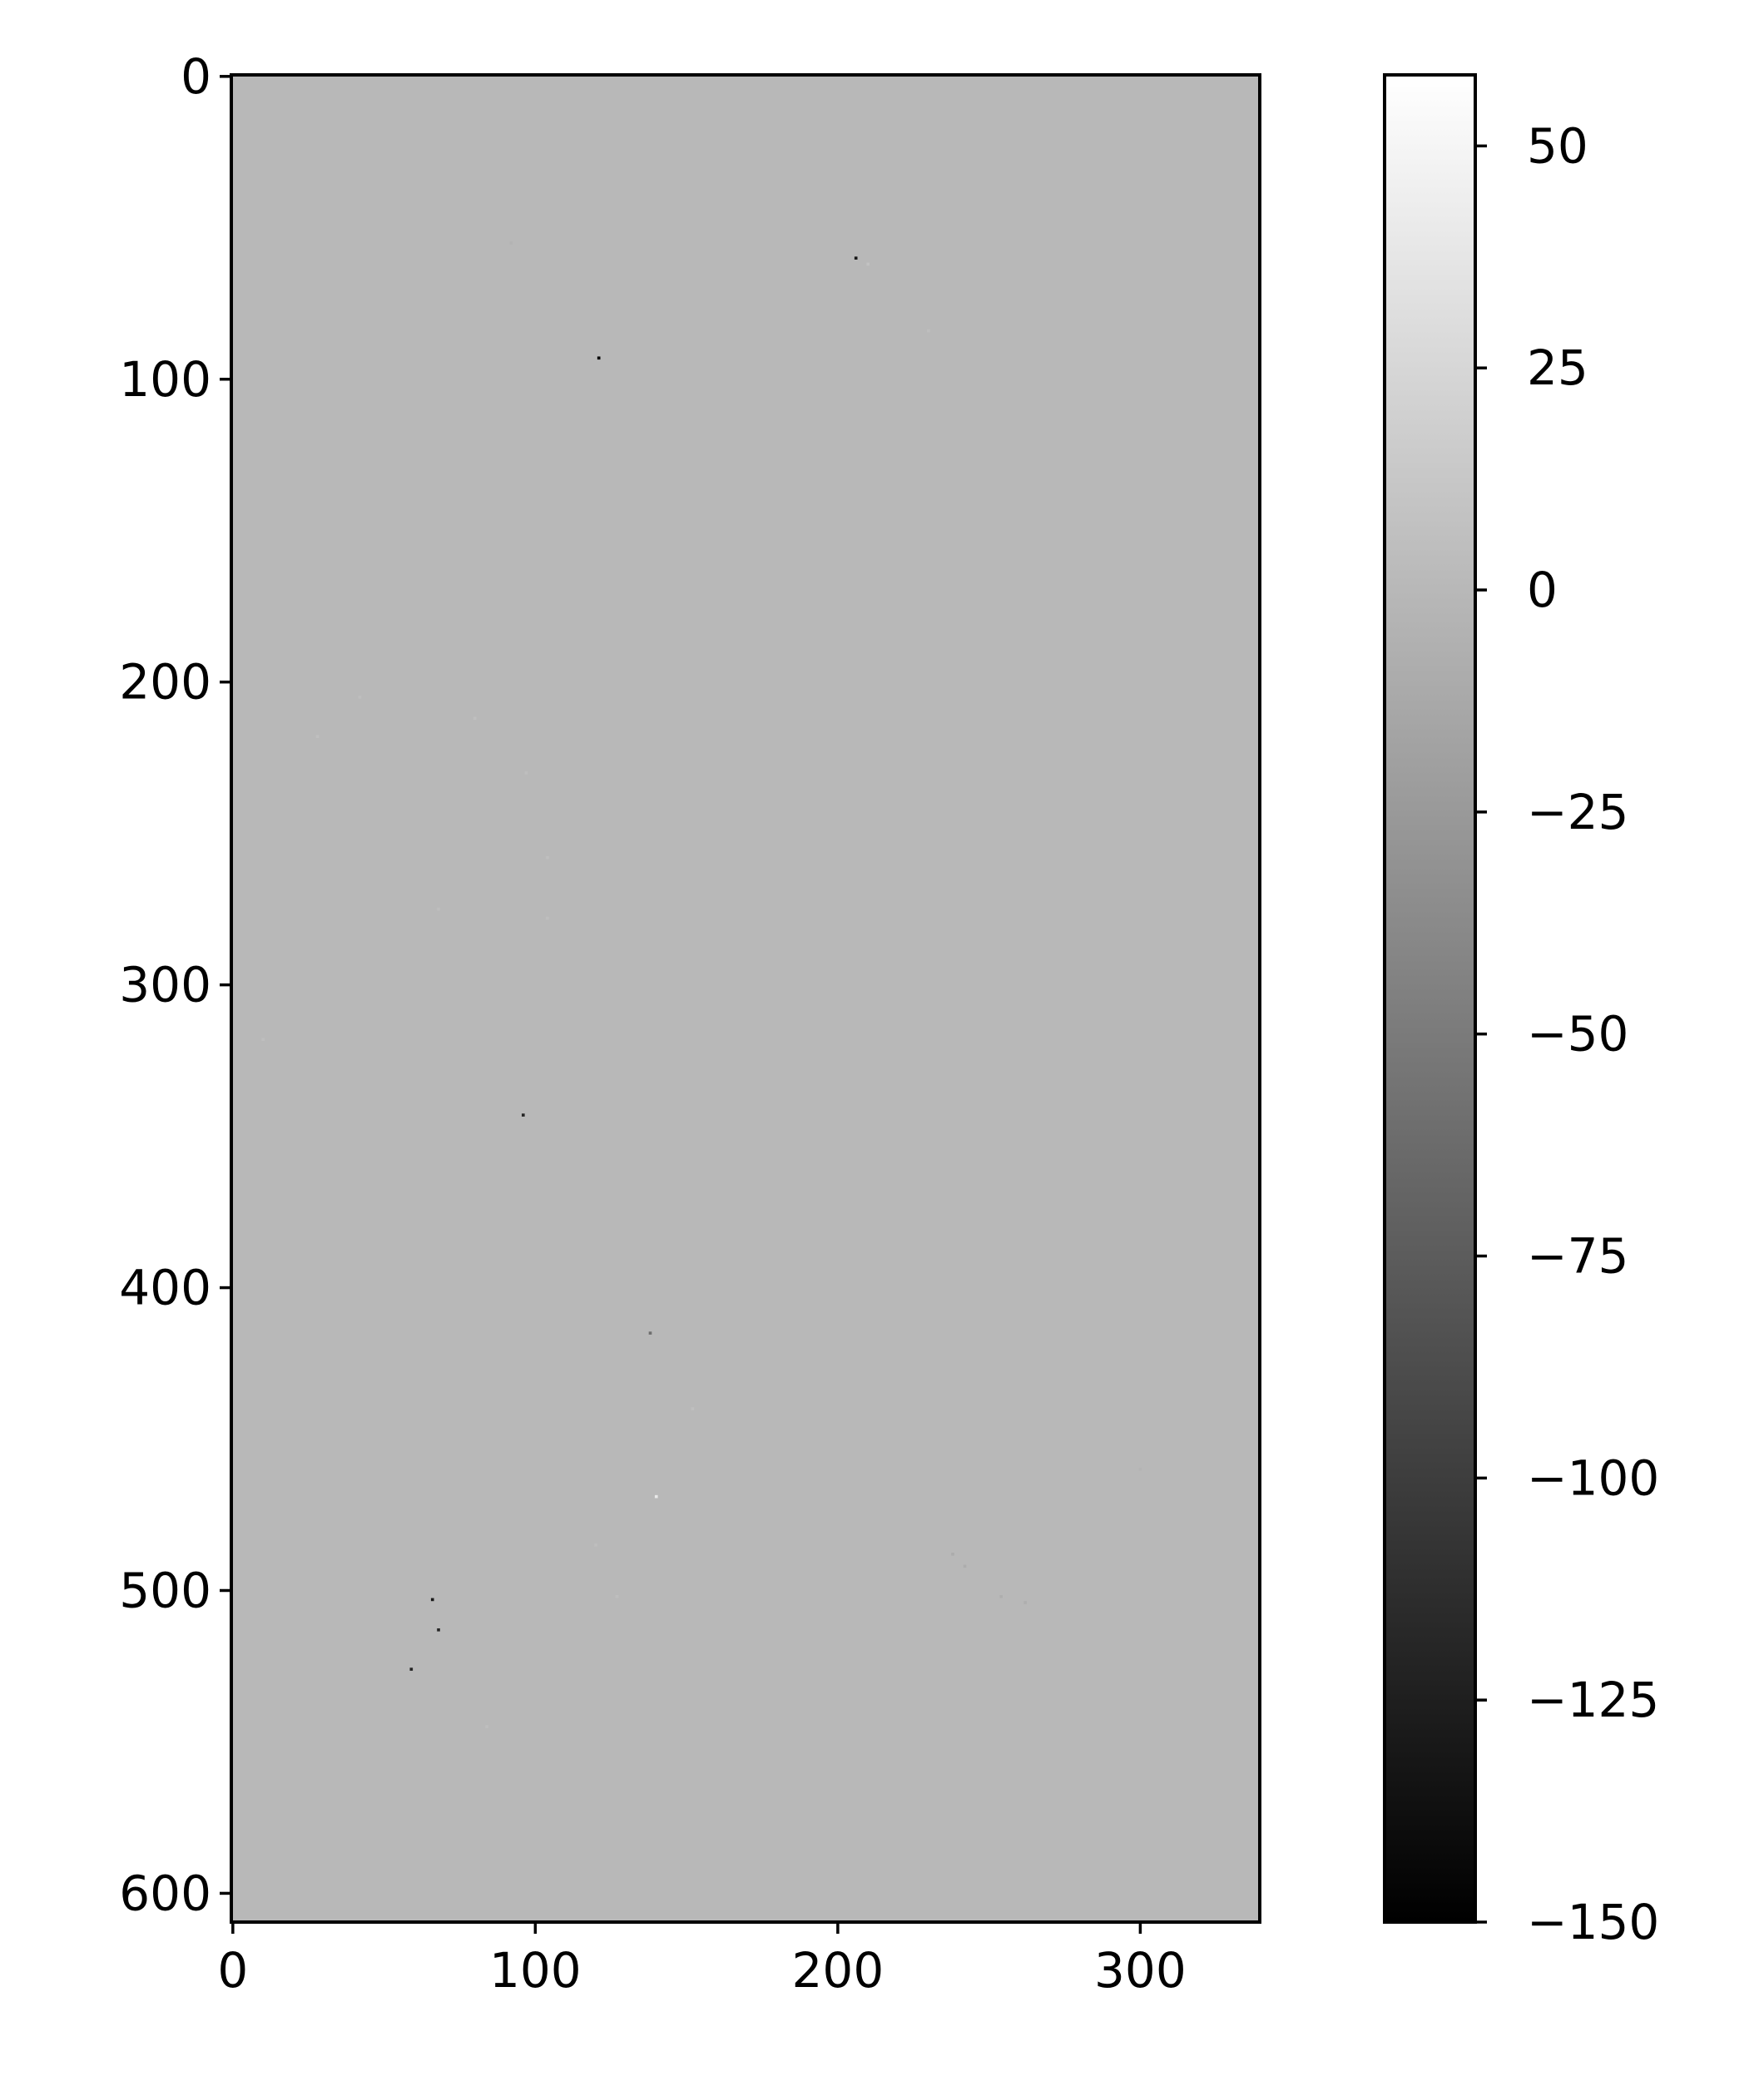 The image size is (1764, 2086). I want to click on colorbar-ticks: 50 25 0 −25 −50 −75 −100 −125 −150, so click(1567, 1033).